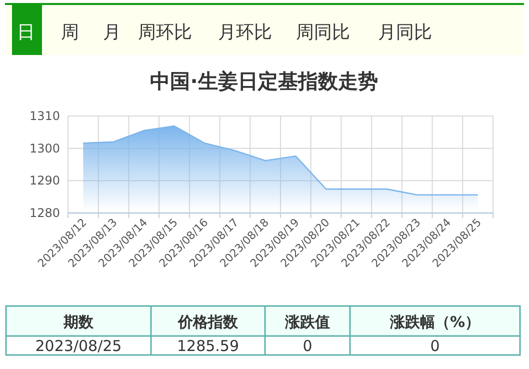  What do you see at coordinates (44, 116) in the screenshot?
I see `y-tick-label: 1310` at bounding box center [44, 116].